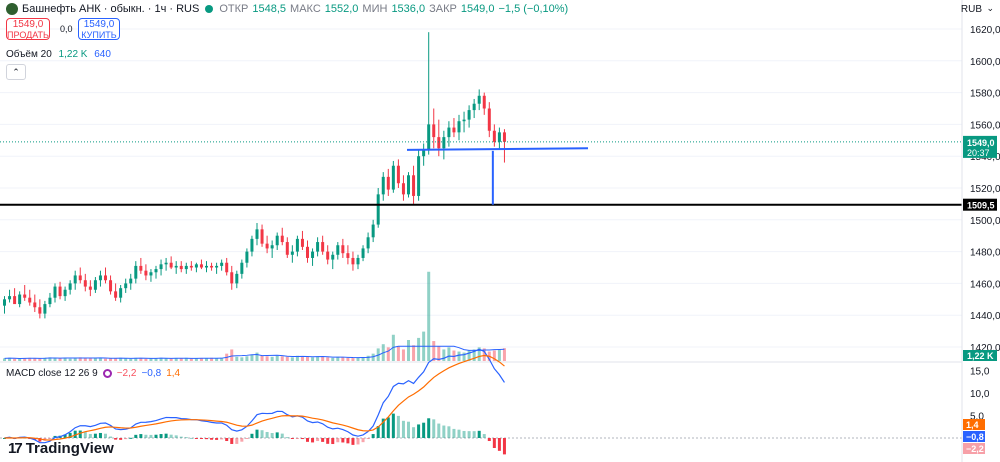 The image size is (1000, 462). I want to click on price-tick-label: 1460,0, so click(985, 284).